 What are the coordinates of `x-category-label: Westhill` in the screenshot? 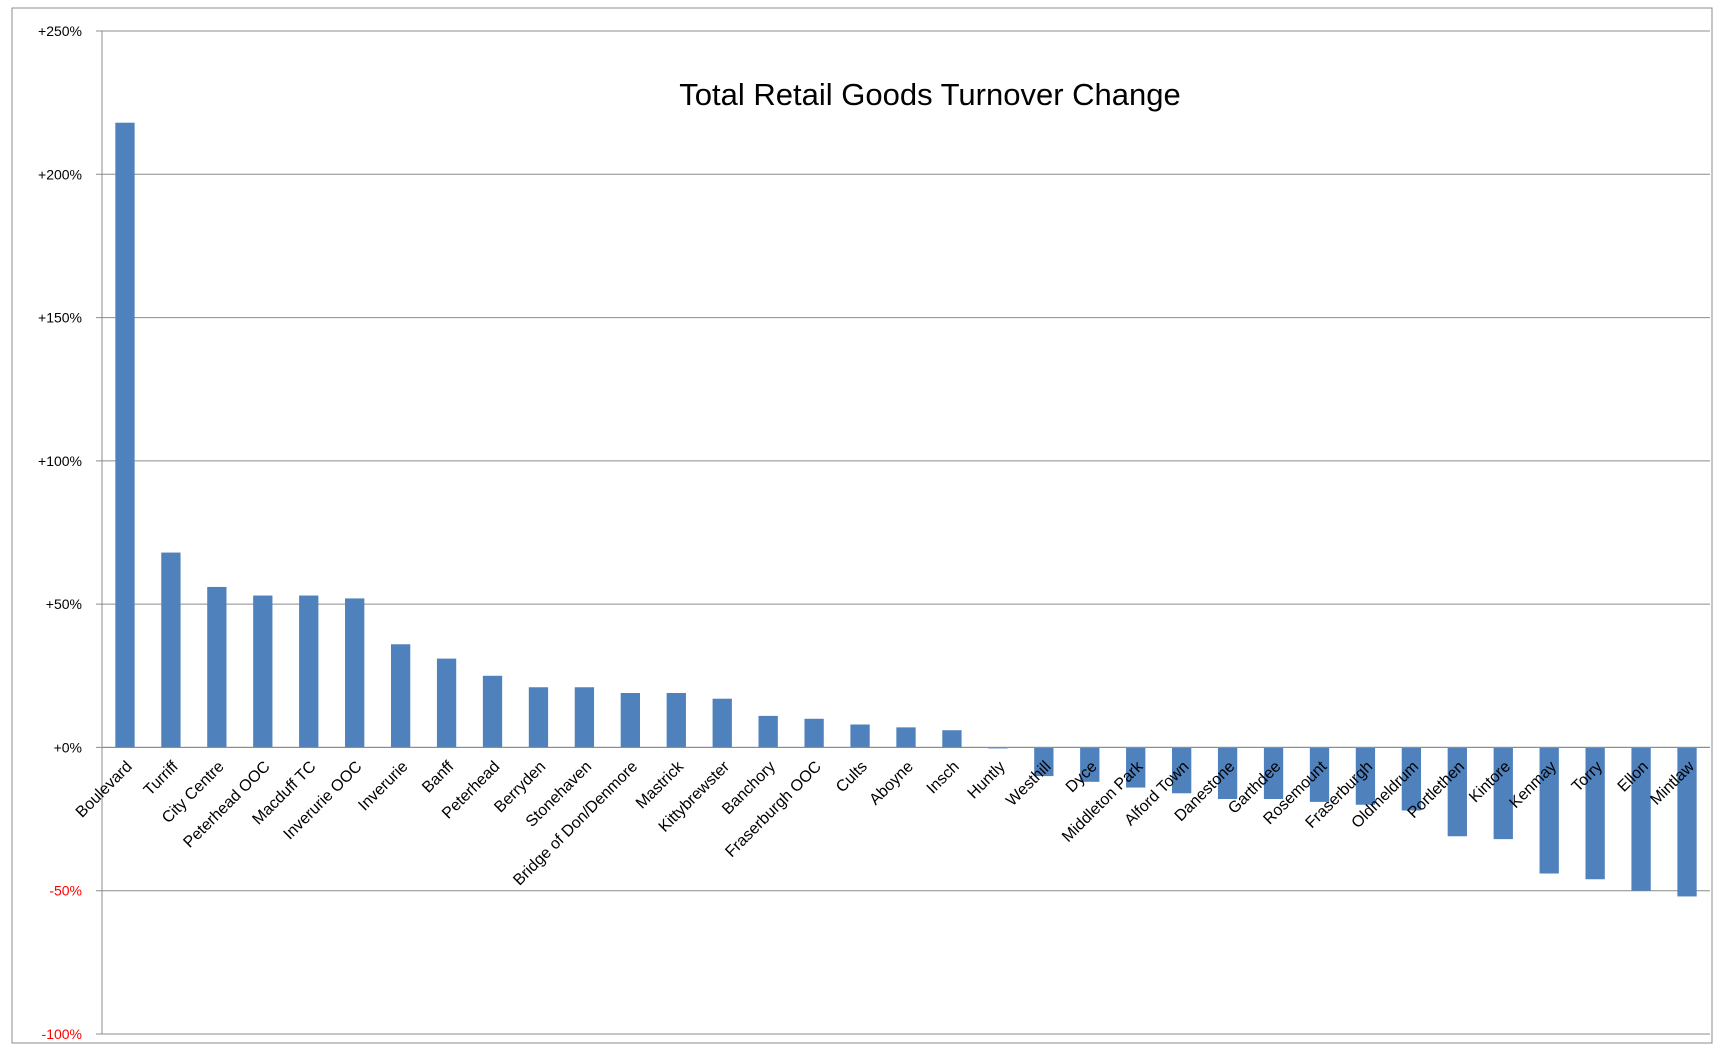 It's located at (1028, 783).